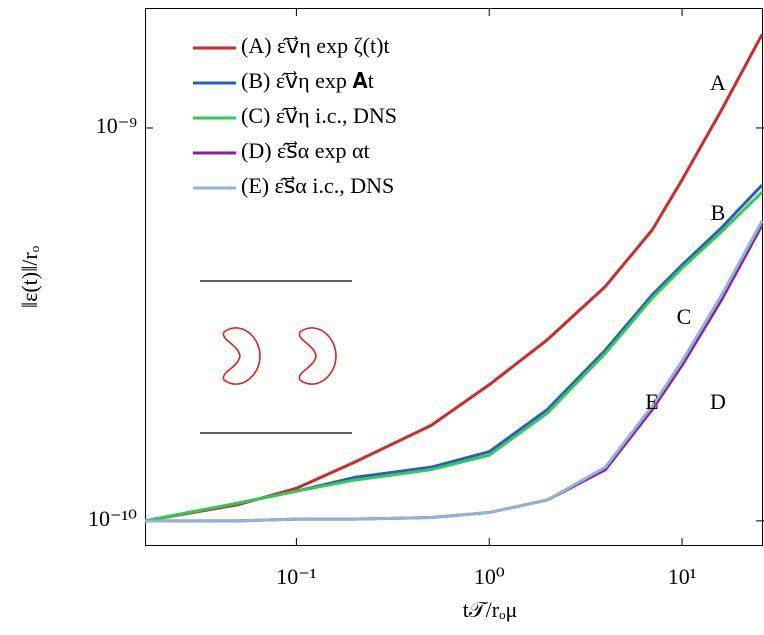 The height and width of the screenshot is (635, 764). Describe the element at coordinates (319, 115) in the screenshot. I see `legend-label: (C) ε̂v⃗η i.c., DNS` at that location.